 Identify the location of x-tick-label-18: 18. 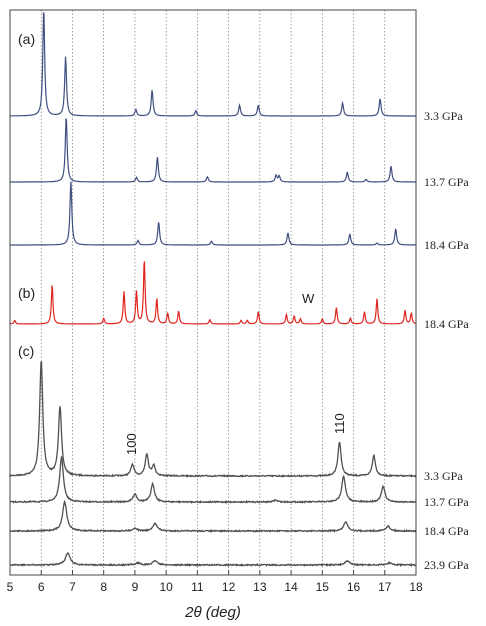
(416, 587).